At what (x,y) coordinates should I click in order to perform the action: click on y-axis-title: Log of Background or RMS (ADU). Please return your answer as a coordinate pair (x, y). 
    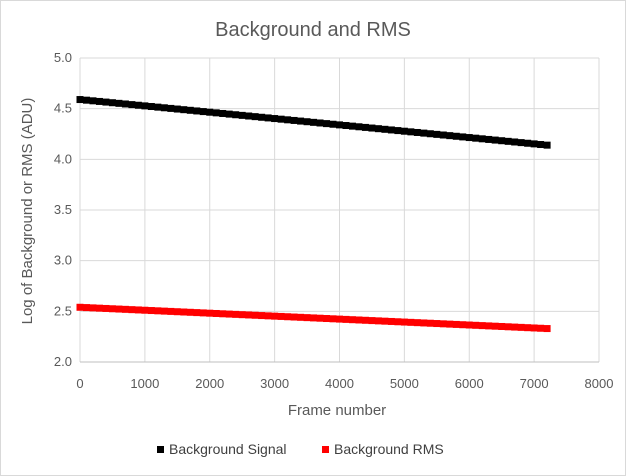
    Looking at the image, I should click on (27, 211).